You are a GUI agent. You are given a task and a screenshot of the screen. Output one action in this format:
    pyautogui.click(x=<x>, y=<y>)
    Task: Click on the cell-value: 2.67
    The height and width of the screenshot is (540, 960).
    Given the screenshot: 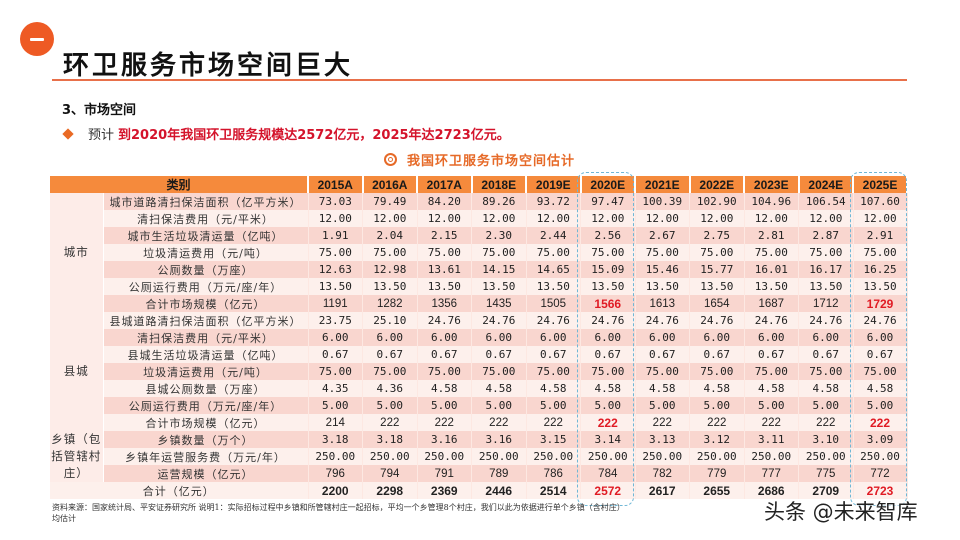 What is the action you would take?
    pyautogui.click(x=663, y=235)
    